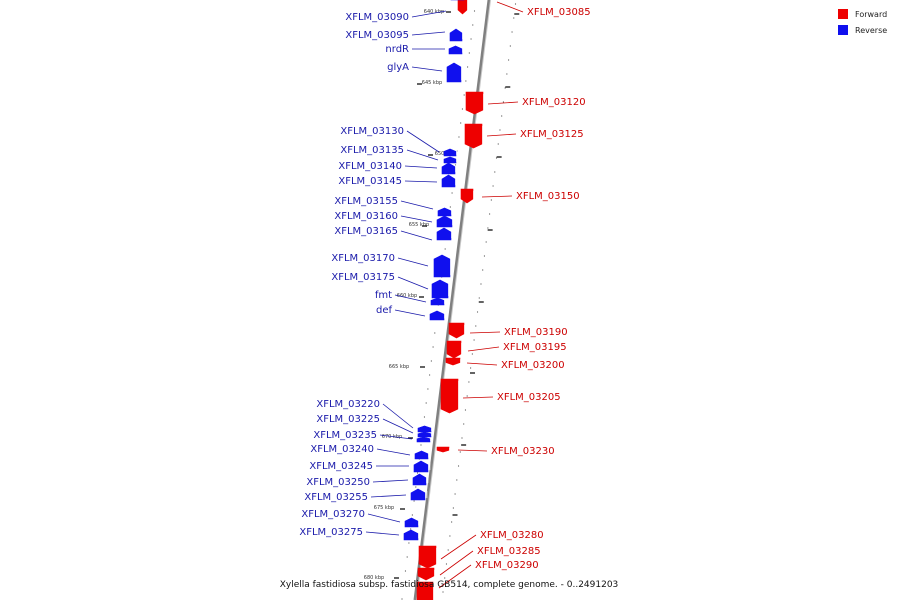 Image resolution: width=900 pixels, height=600 pixels. Describe the element at coordinates (336, 497) in the screenshot. I see `gene-label: XFLM_03255` at that location.